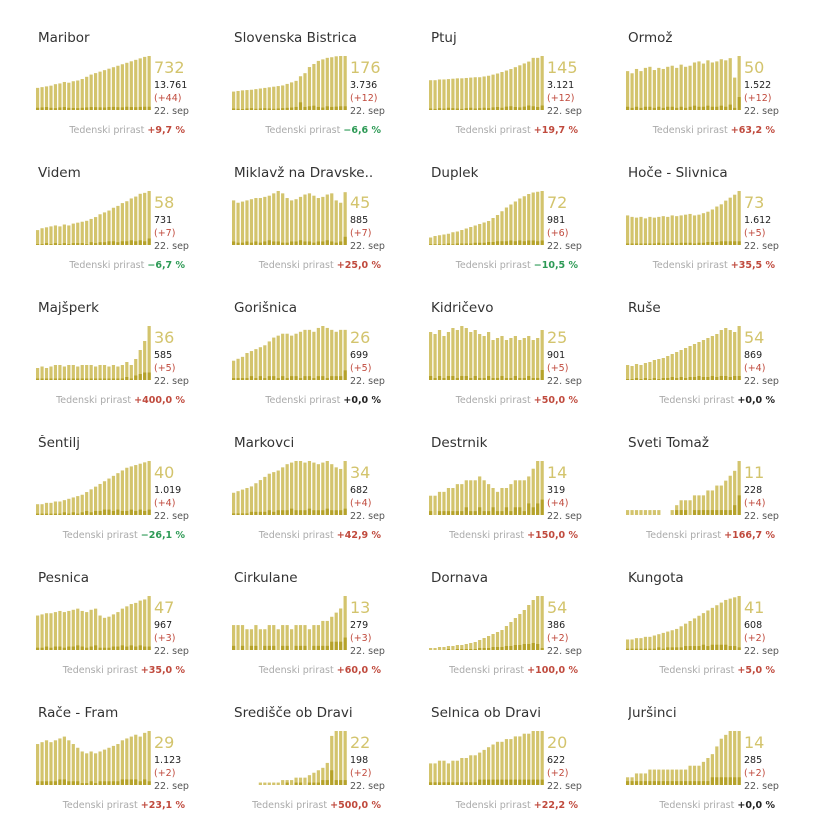  I want to click on growth-value: −10,5 %, so click(555, 265).